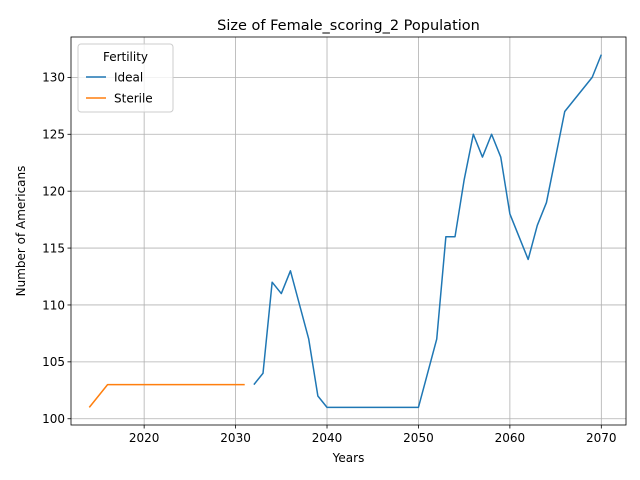 Image resolution: width=640 pixels, height=480 pixels. Describe the element at coordinates (53, 135) in the screenshot. I see `y-tick-label: 125` at that location.